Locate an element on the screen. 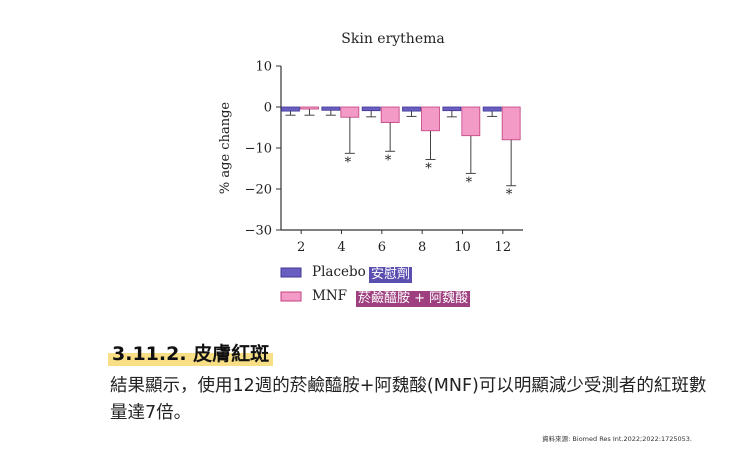  x-tick-label: 2 is located at coordinates (301, 247).